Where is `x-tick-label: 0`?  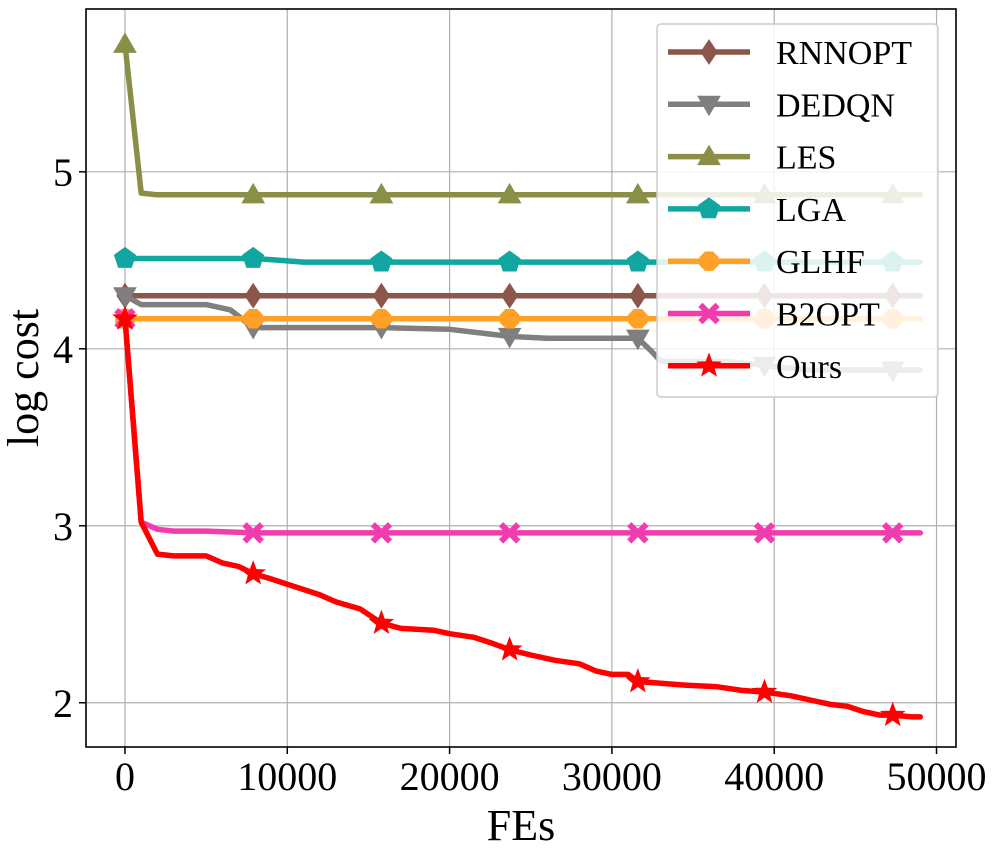
x-tick-label: 0 is located at coordinates (125, 776).